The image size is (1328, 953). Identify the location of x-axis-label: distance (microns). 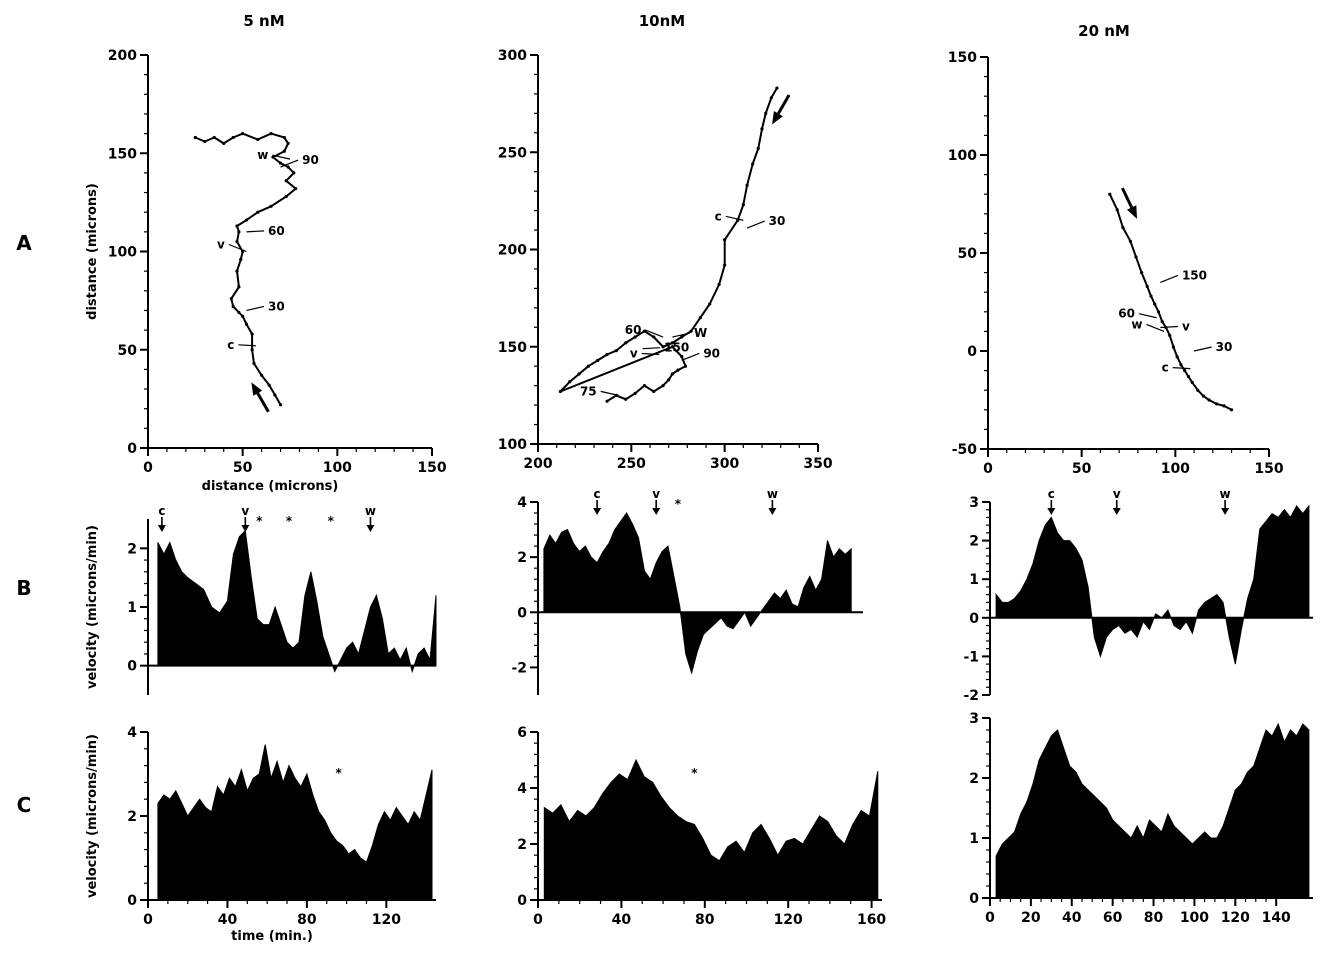
(270, 486).